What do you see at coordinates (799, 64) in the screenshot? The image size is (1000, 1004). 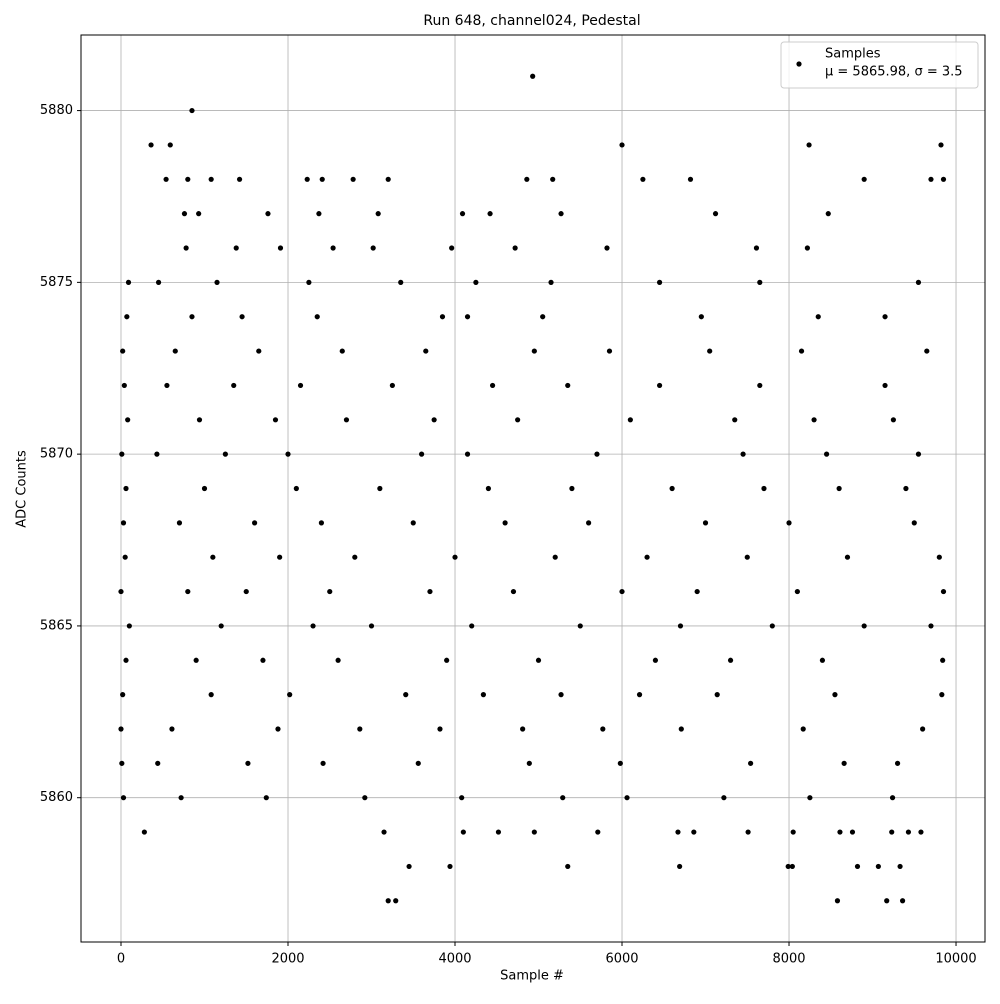 I see `legend-marker` at bounding box center [799, 64].